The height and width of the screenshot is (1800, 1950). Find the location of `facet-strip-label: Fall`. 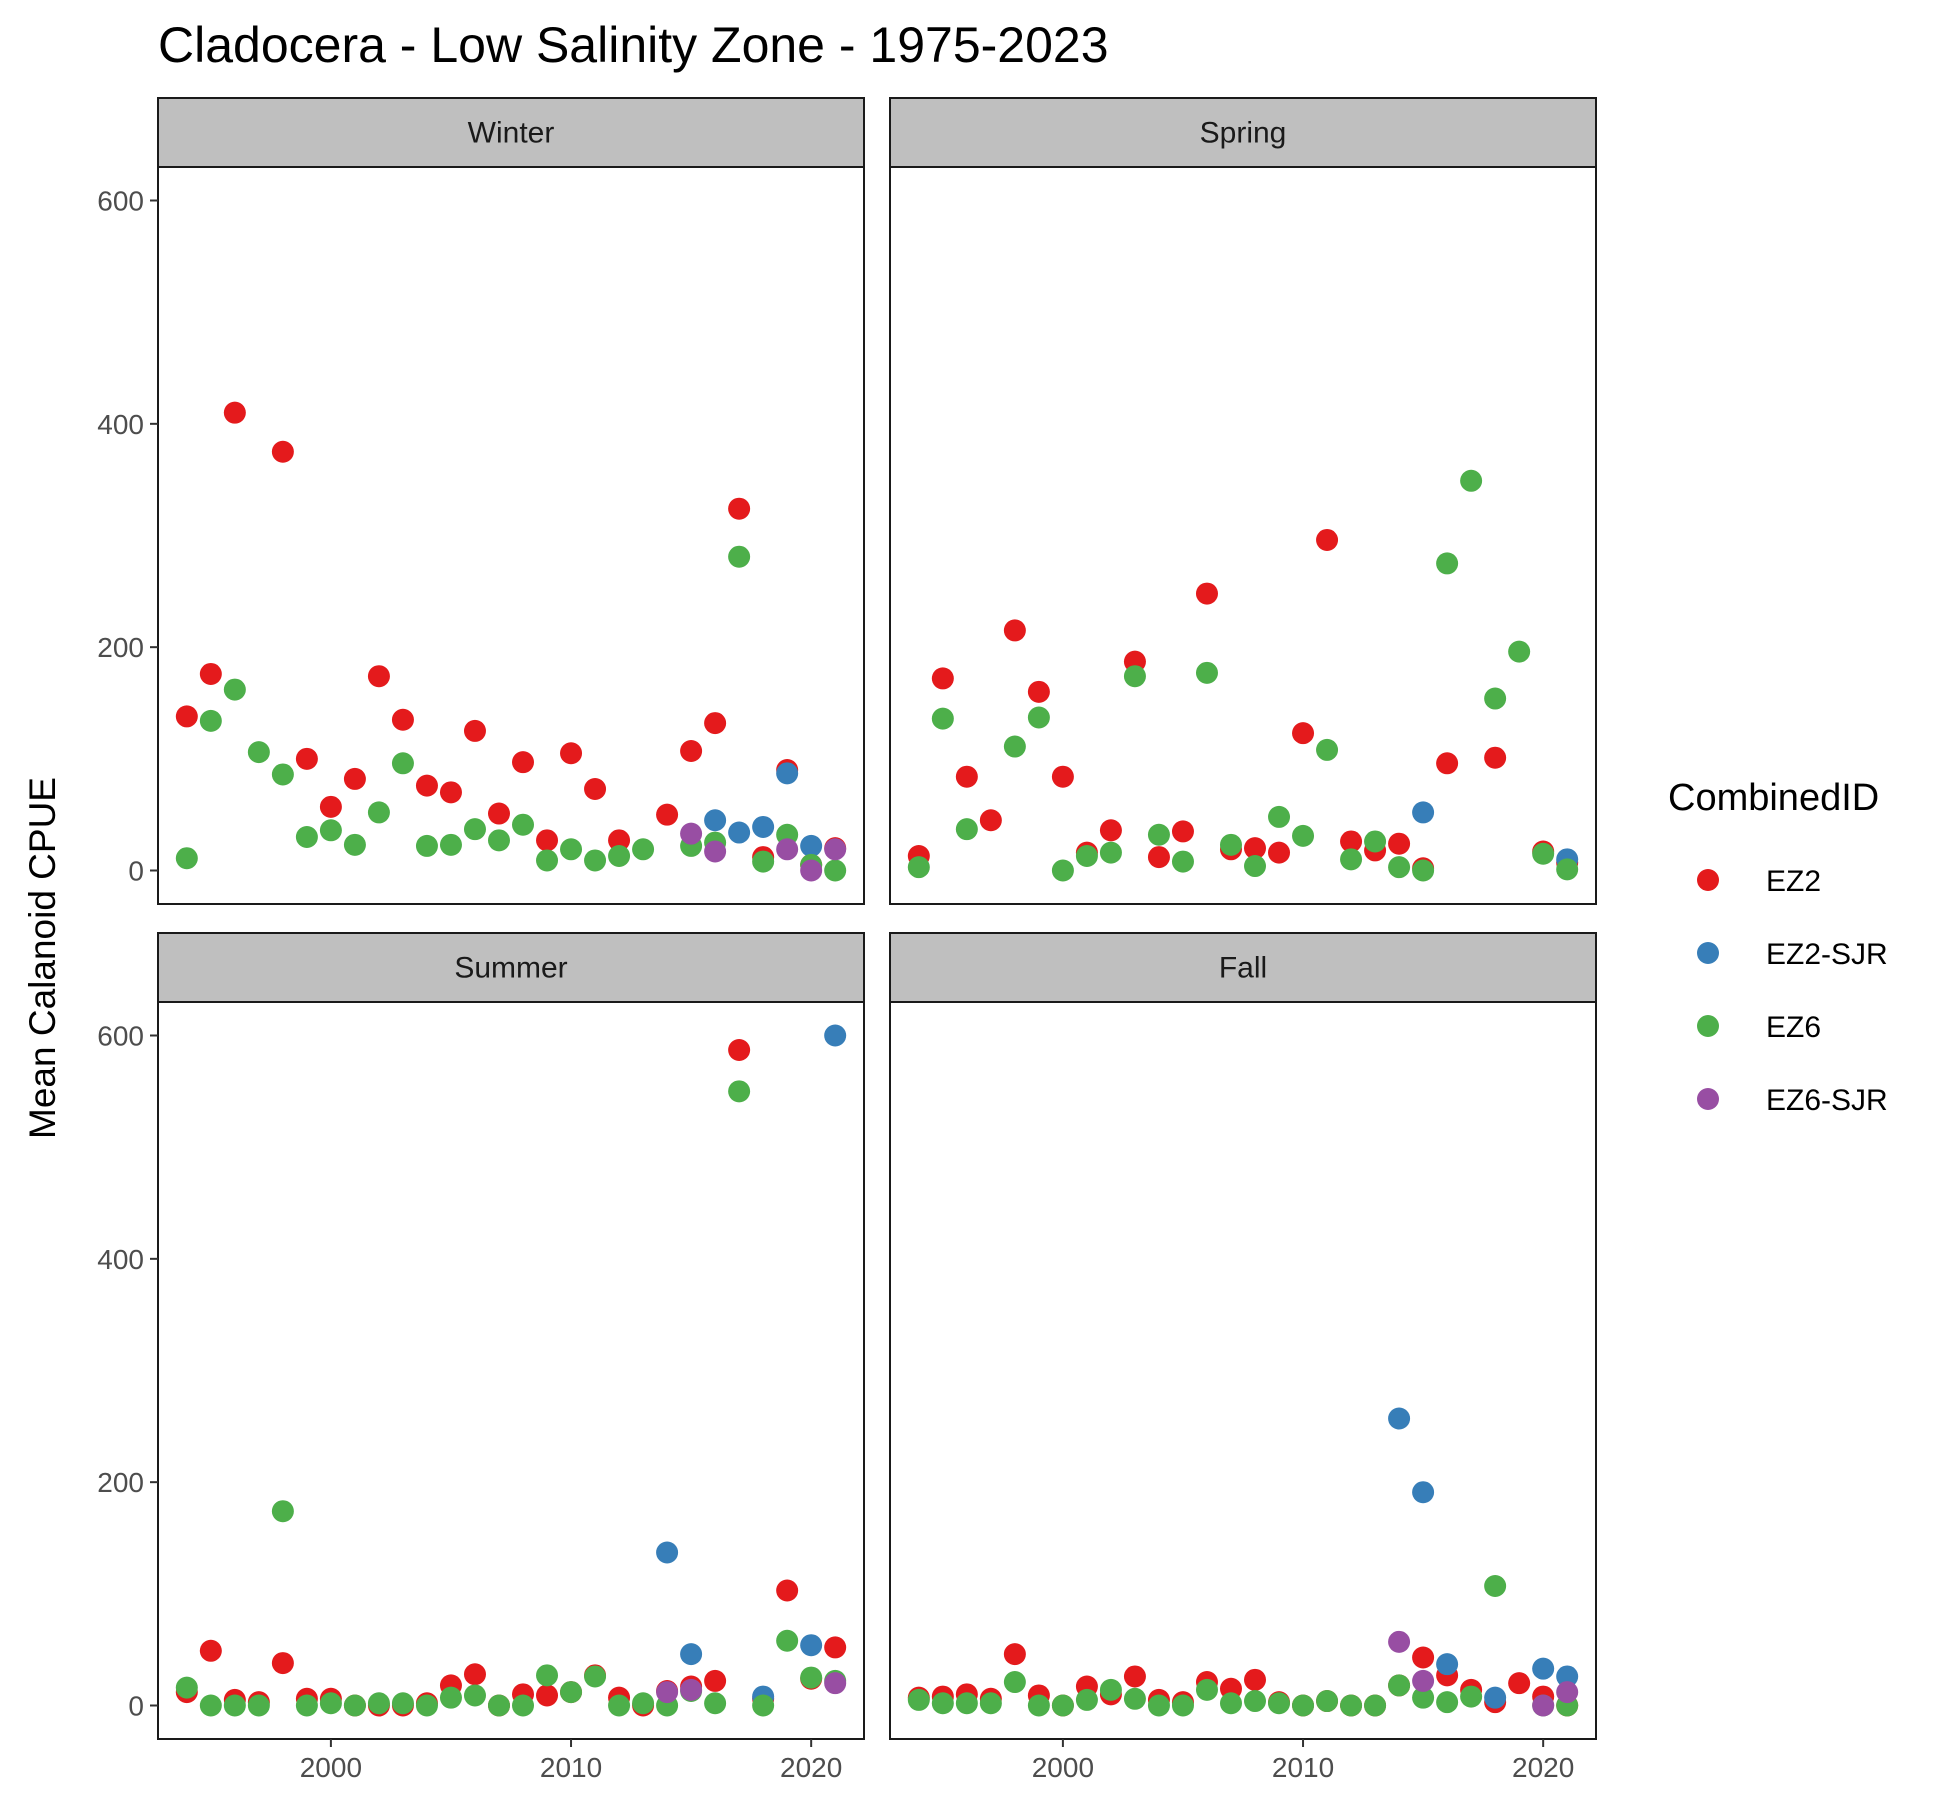

facet-strip-label: Fall is located at coordinates (1243, 968).